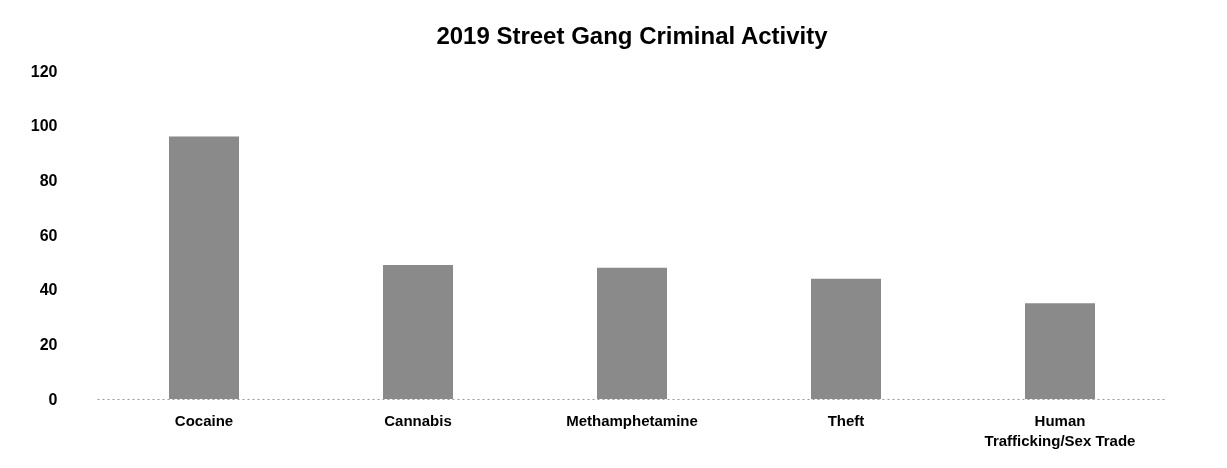  I want to click on y-tick-label: 60, so click(48, 235).